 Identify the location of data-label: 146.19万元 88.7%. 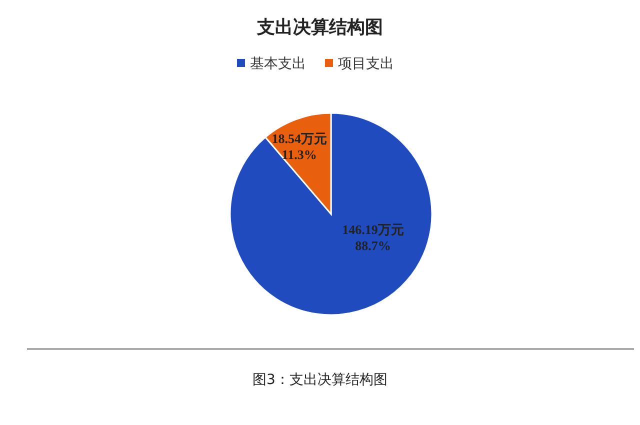
(373, 237).